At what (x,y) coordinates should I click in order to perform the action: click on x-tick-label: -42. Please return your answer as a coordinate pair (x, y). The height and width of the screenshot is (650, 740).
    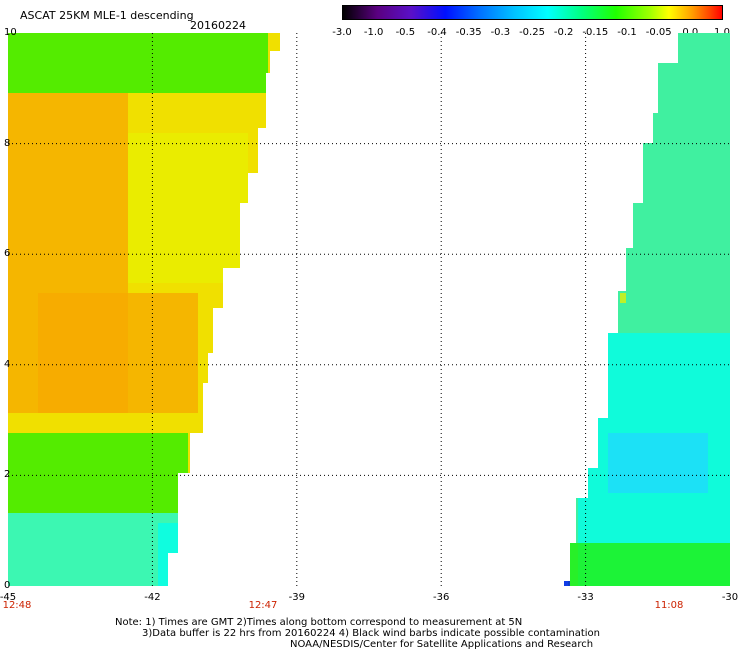
    Looking at the image, I should click on (152, 597).